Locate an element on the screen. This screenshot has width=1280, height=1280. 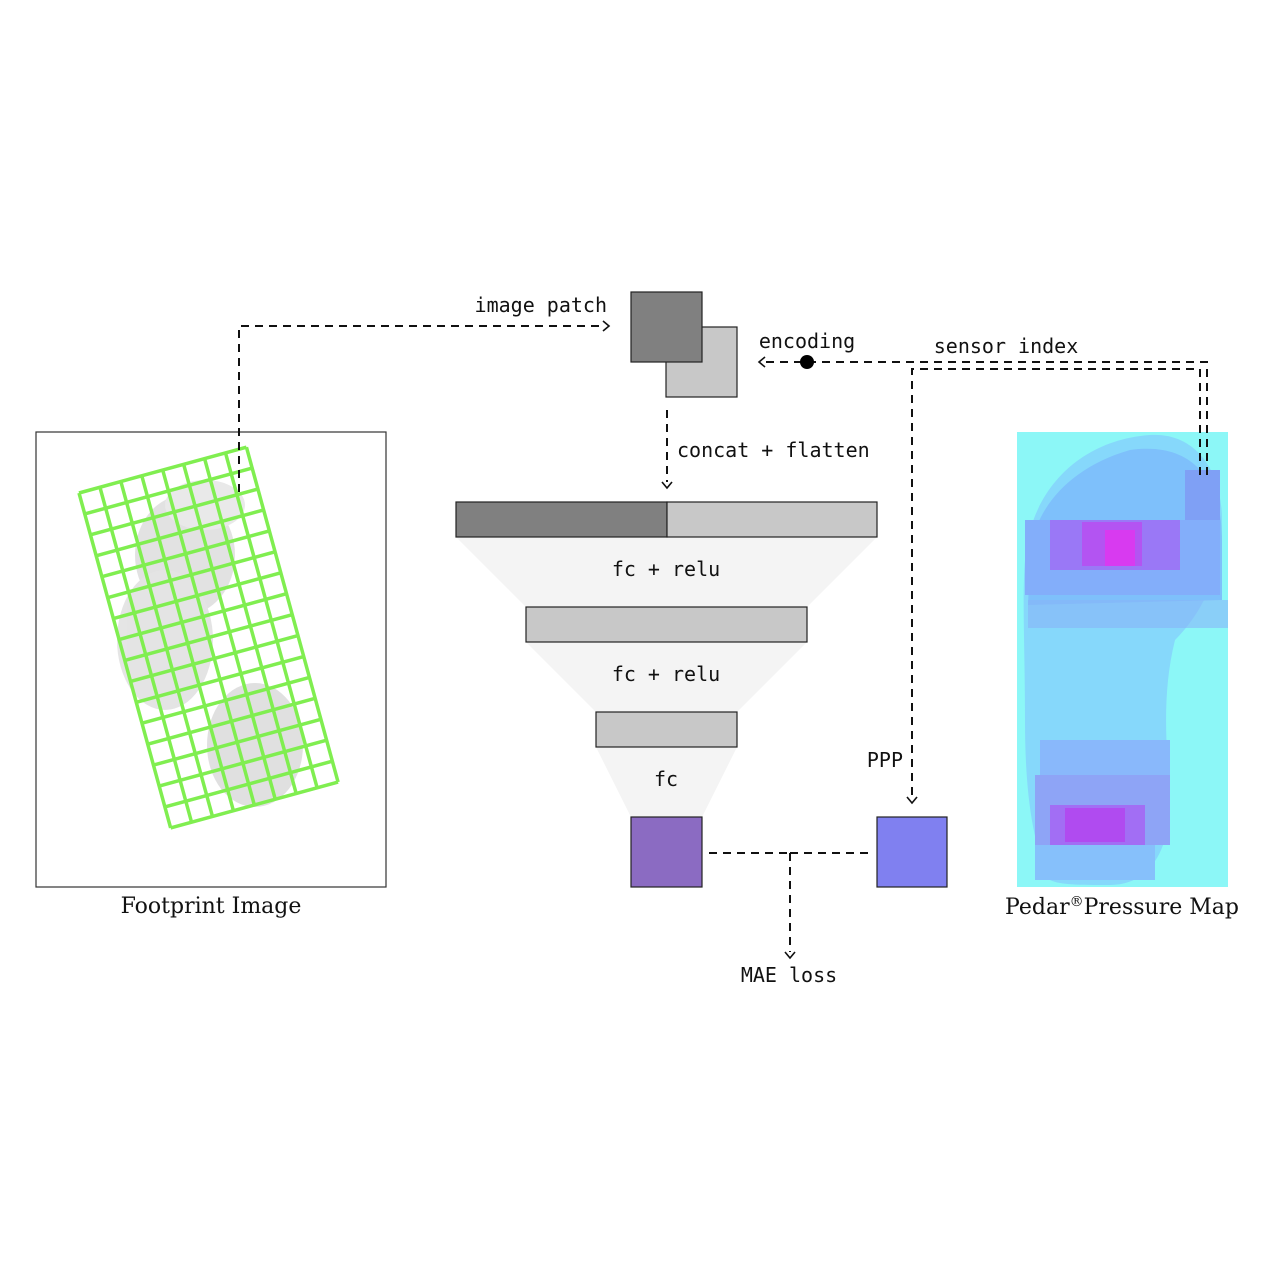
sensor-index-connector-outer is located at coordinates (987, 418).